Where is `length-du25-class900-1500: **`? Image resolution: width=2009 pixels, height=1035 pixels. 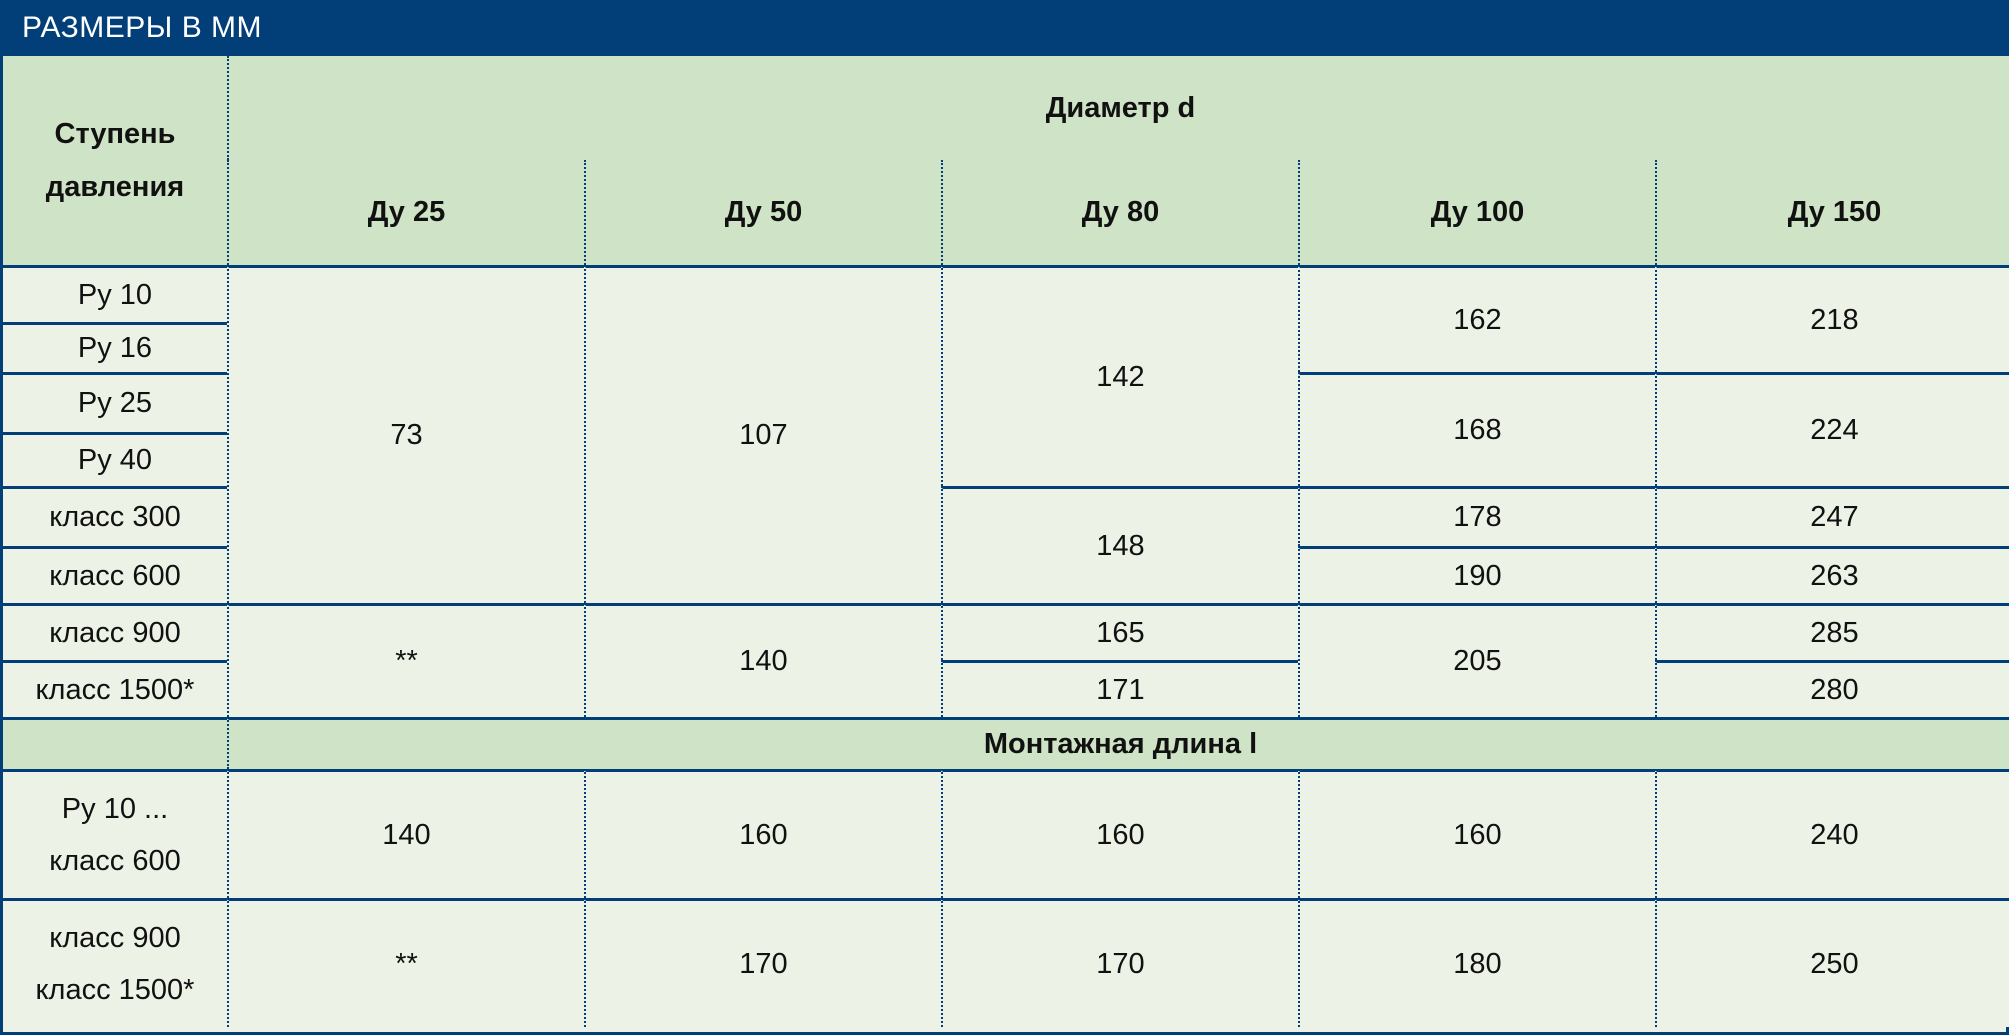
length-du25-class900-1500: ** is located at coordinates (405, 962).